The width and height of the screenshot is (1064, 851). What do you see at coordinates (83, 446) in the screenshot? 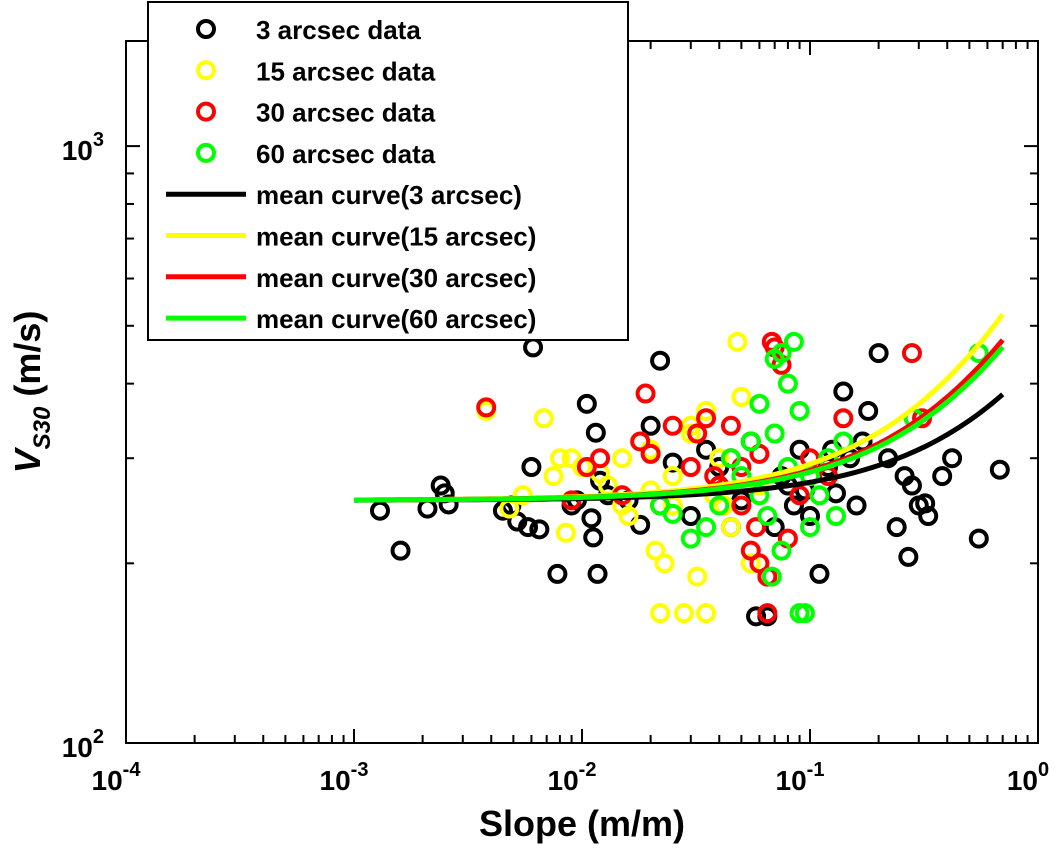
I see `y-tick-labels: 10² 10³` at bounding box center [83, 446].